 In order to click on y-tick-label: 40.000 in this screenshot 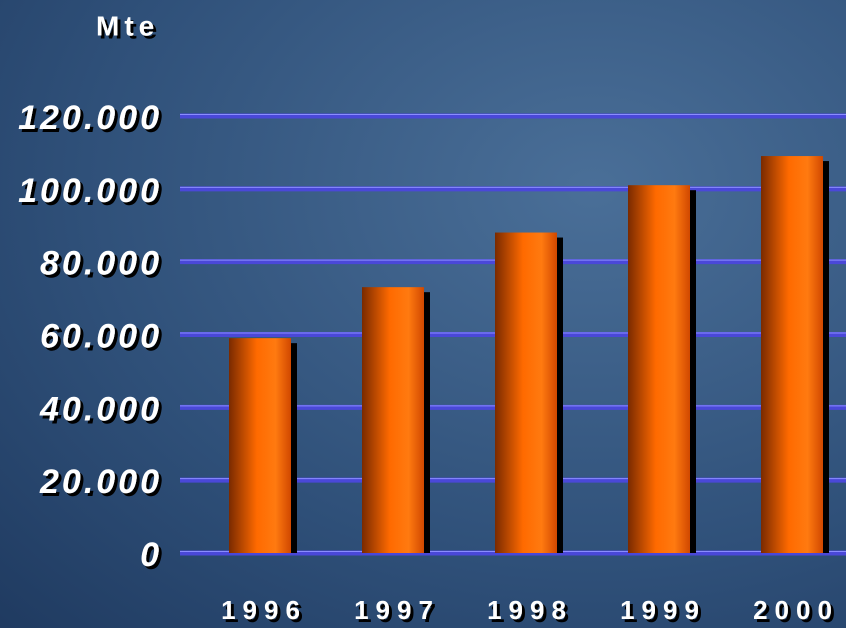, I will do `click(100, 409)`.